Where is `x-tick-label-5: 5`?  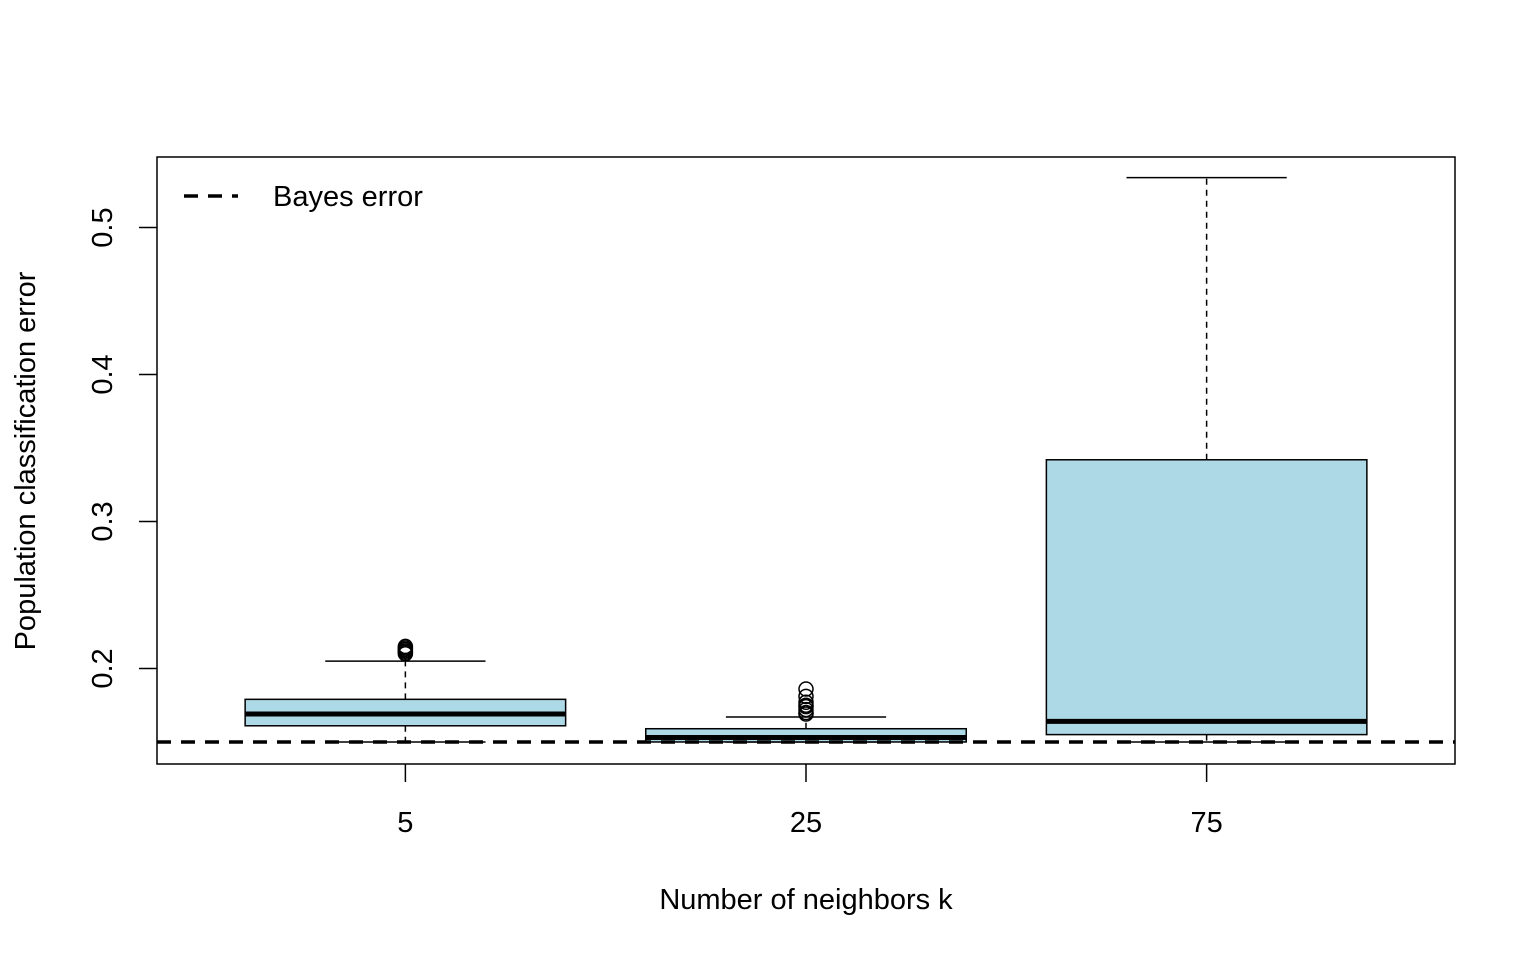 x-tick-label-5: 5 is located at coordinates (405, 823).